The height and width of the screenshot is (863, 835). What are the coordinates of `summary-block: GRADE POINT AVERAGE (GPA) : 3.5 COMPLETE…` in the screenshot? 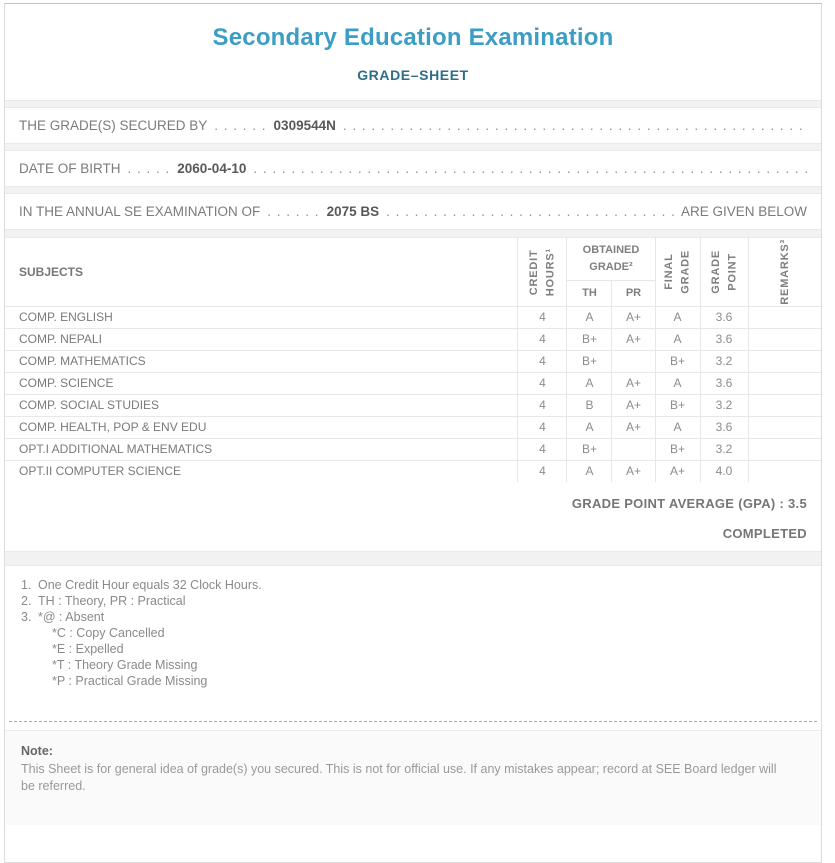 It's located at (413, 516).